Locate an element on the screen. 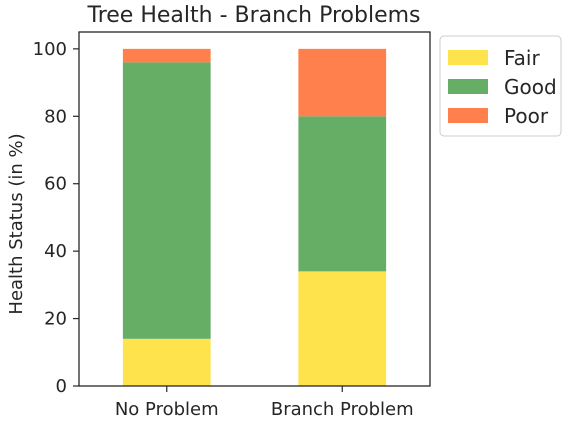  y-tick-label: 20 is located at coordinates (55, 319).